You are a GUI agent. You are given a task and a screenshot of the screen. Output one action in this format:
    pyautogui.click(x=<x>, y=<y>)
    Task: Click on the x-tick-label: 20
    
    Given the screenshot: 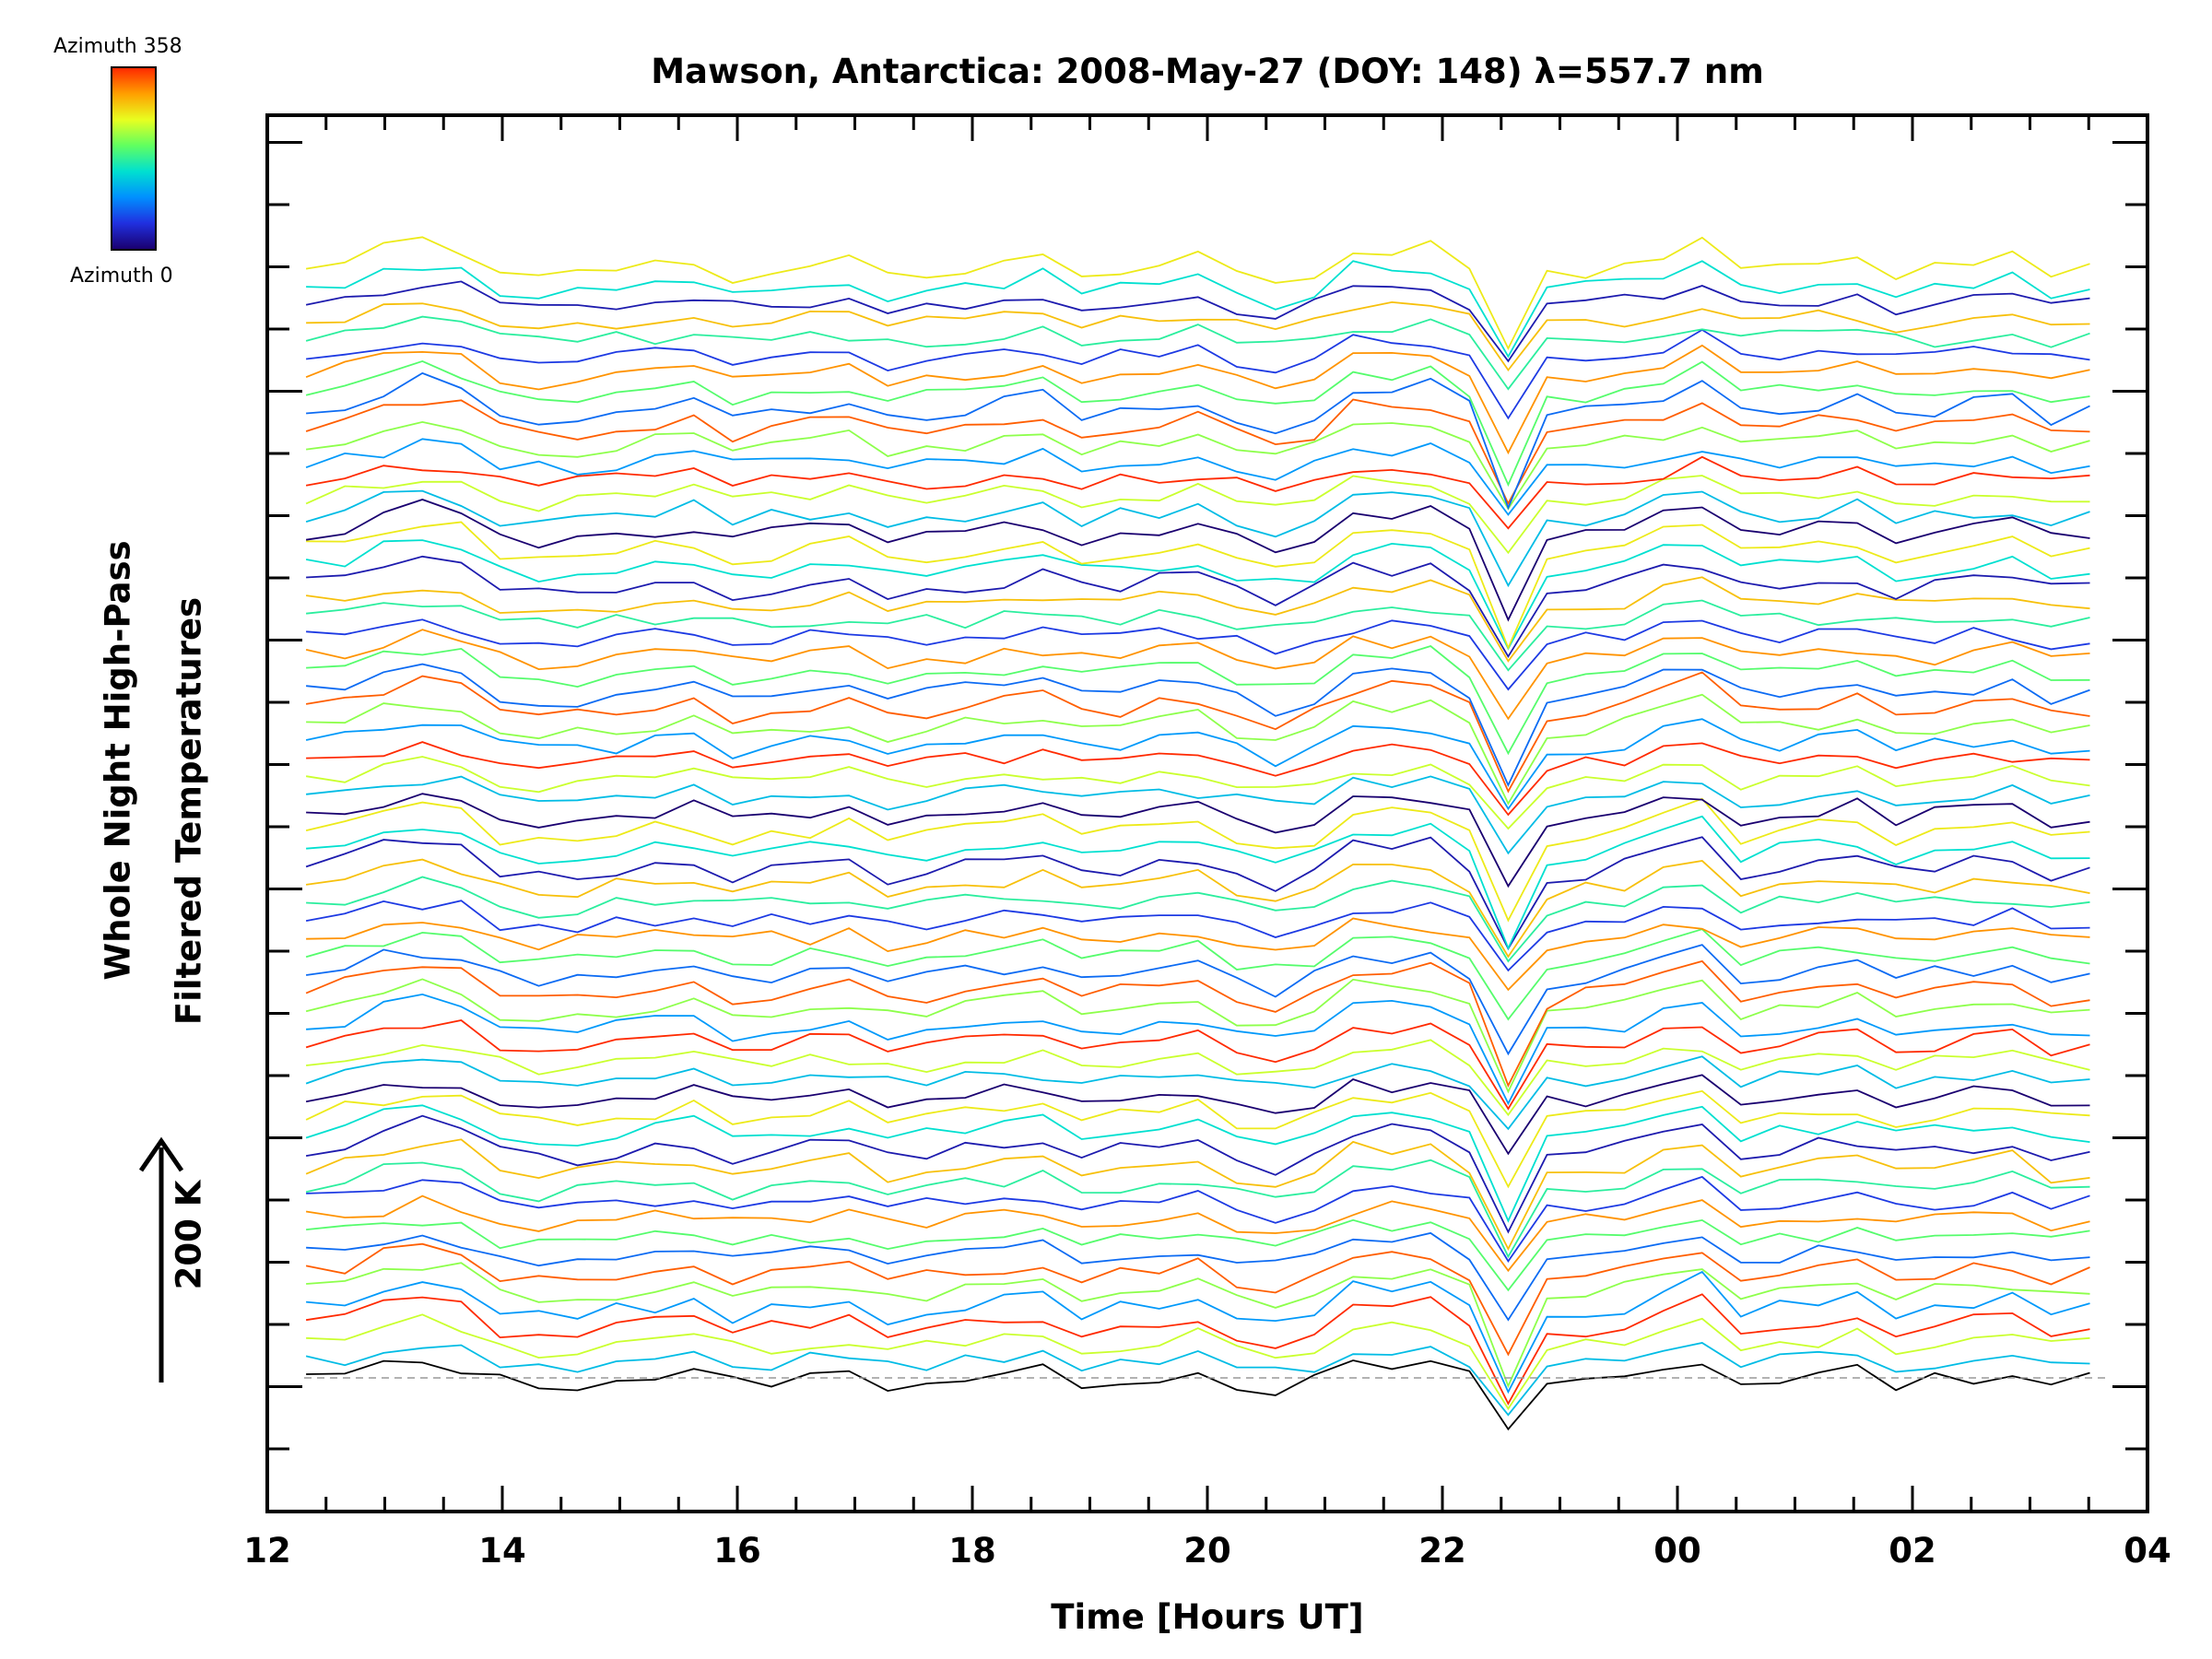 What is the action you would take?
    pyautogui.click(x=1207, y=1551)
    